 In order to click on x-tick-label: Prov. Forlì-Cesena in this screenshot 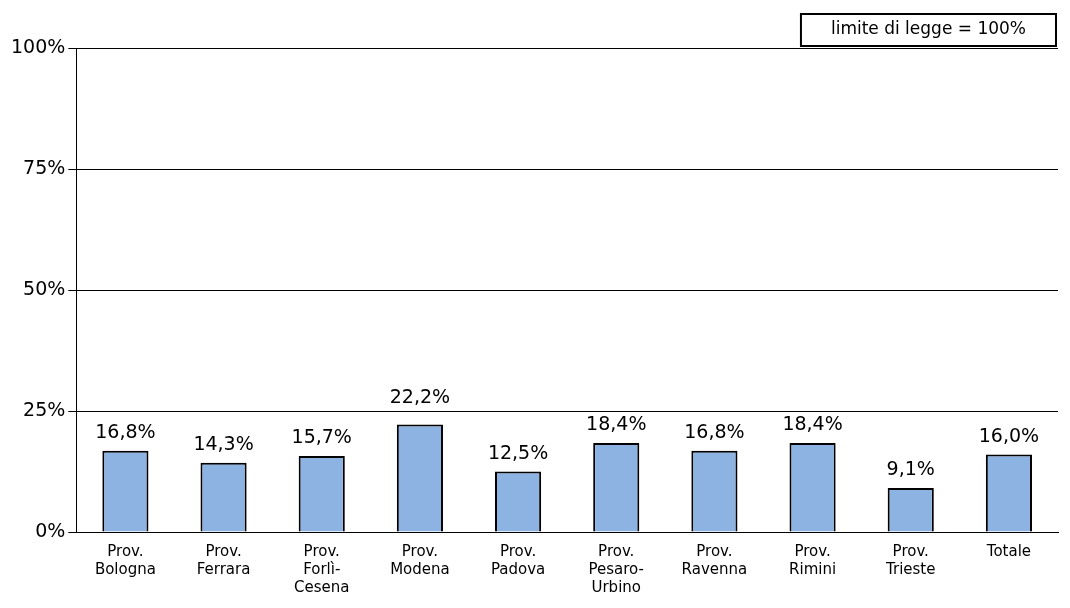, I will do `click(322, 568)`.